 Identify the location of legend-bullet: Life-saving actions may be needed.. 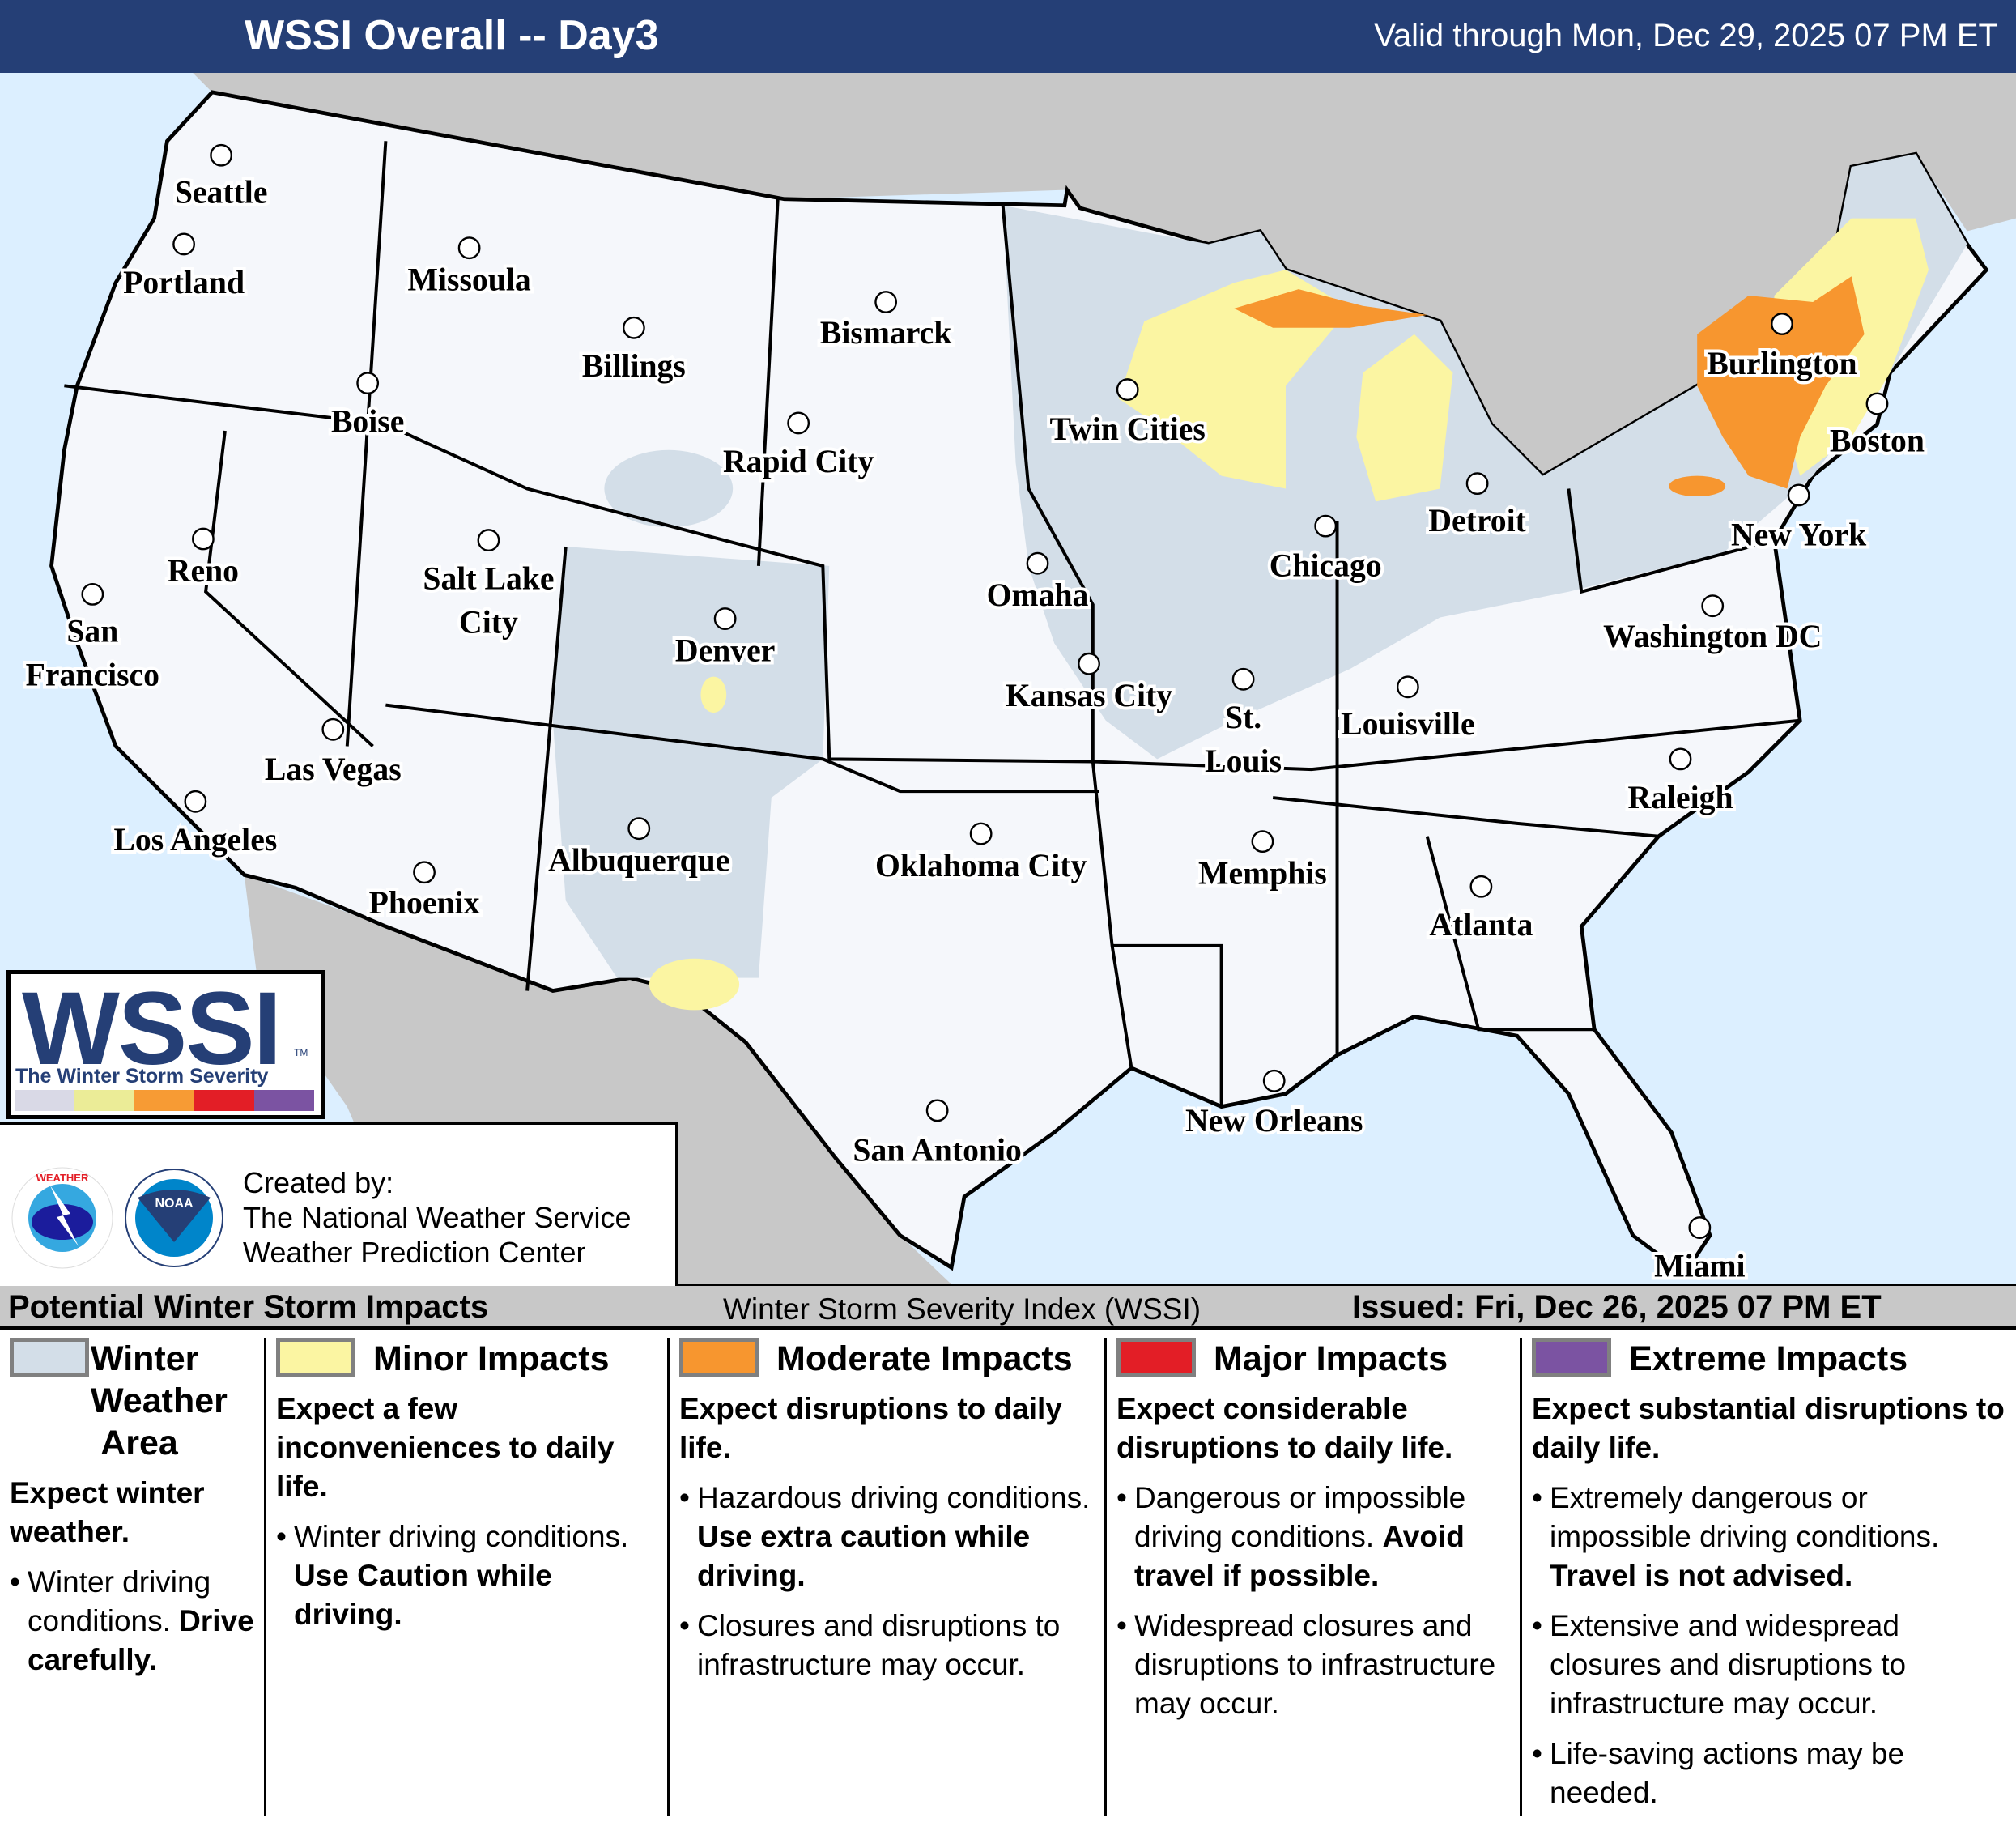
(1772, 1773).